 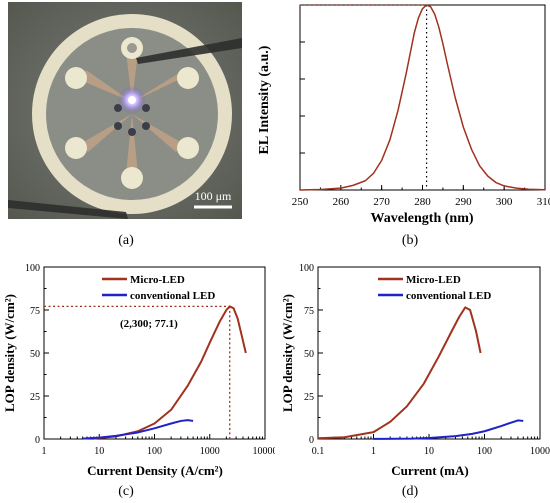 I want to click on caption-c: (c), so click(x=126, y=491).